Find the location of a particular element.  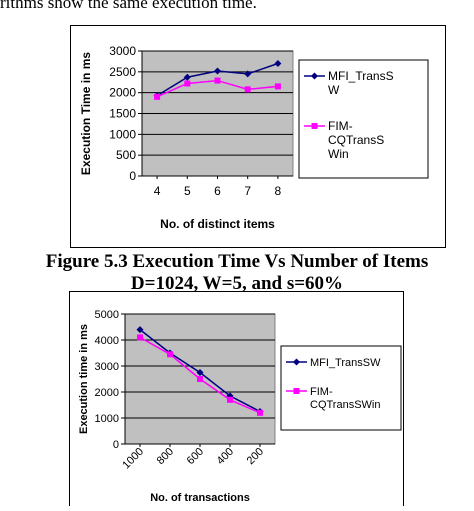

x-tick-label: 6 is located at coordinates (217, 191).